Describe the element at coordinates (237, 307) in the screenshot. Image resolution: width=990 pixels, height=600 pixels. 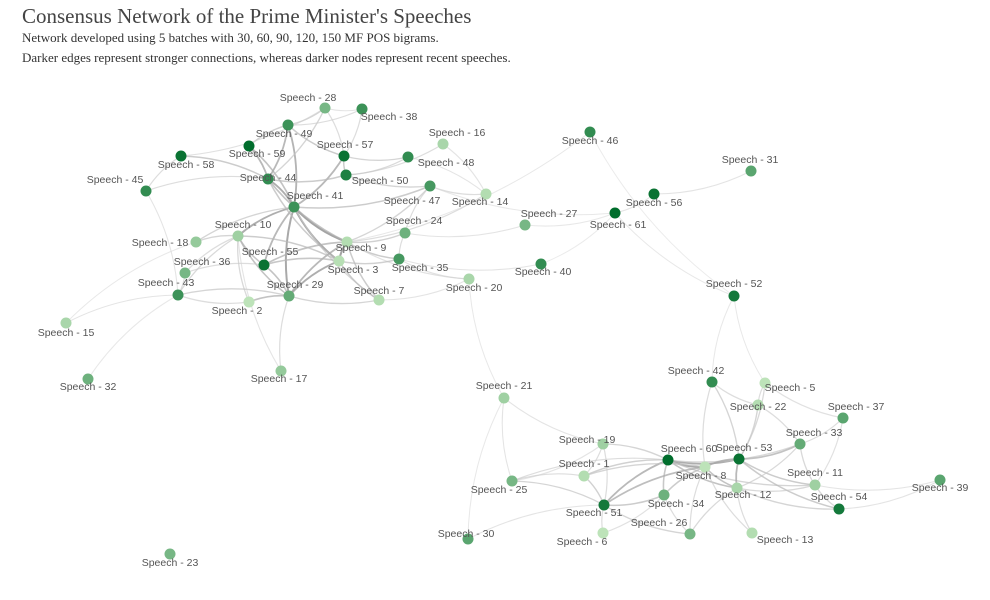
I see `node-speech-2: Speech - 2` at that location.